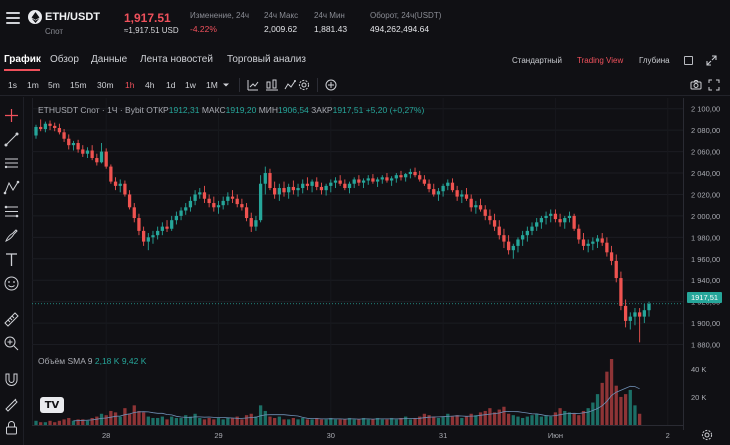  I want to click on fullscreen-icon, so click(714, 85).